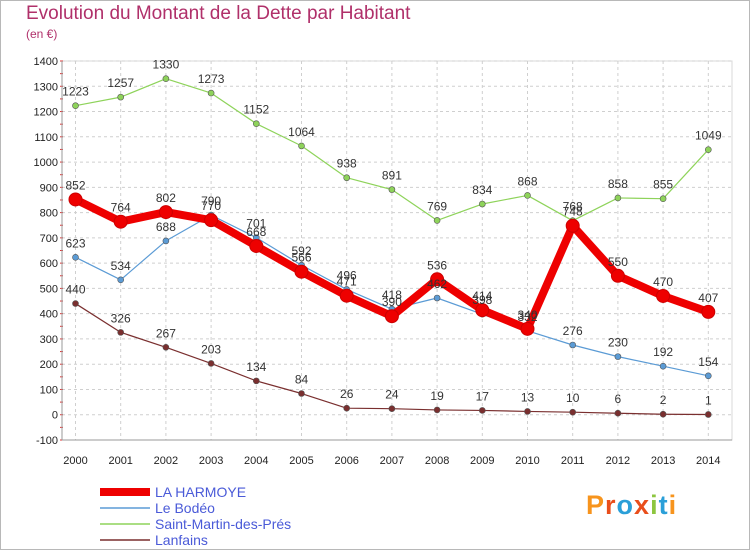  I want to click on data-label: 496, so click(347, 275).